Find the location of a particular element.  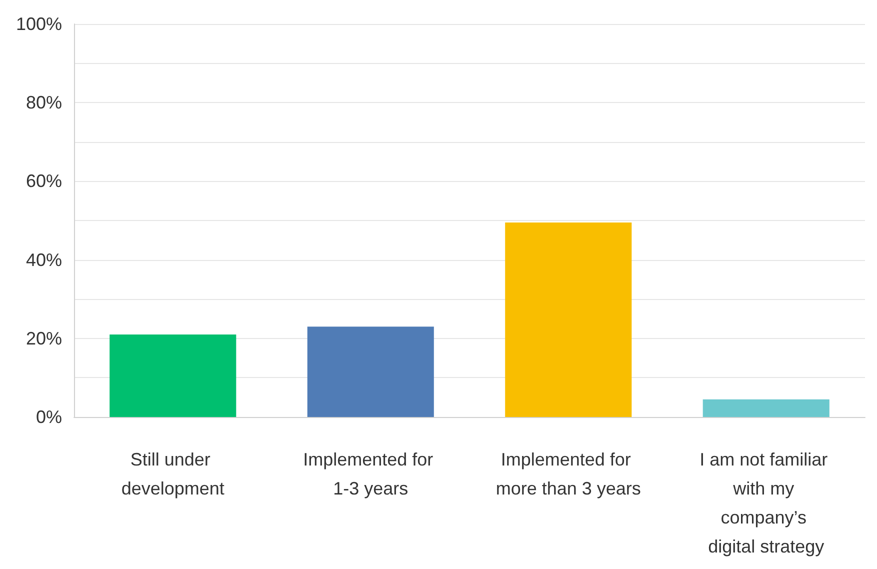

x-tick-label: Implemented for 1-3 years is located at coordinates (370, 474).